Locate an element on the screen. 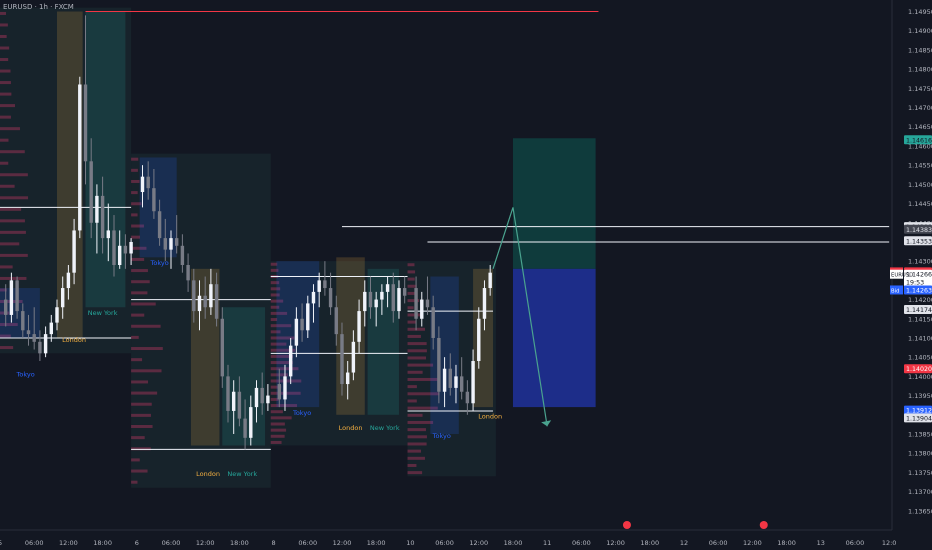 Image resolution: width=932 pixels, height=550 pixels. volume-profile-area is located at coordinates (66, 180).